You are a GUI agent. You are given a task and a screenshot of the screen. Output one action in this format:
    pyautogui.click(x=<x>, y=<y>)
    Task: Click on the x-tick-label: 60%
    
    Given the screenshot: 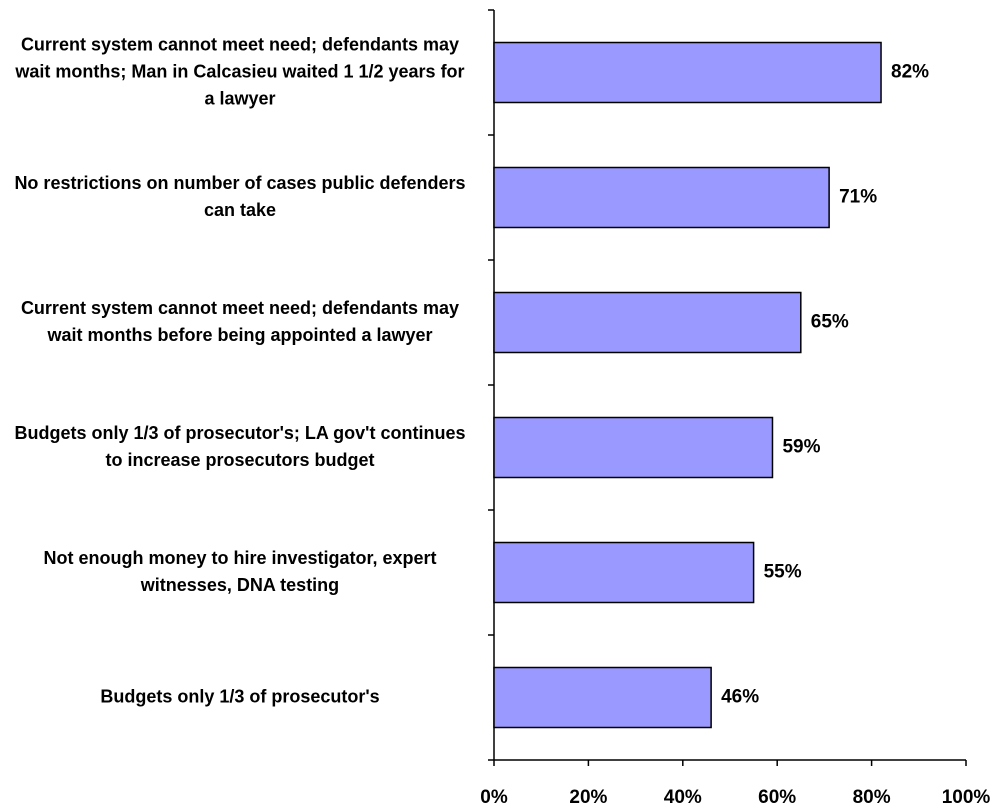 What is the action you would take?
    pyautogui.click(x=777, y=797)
    